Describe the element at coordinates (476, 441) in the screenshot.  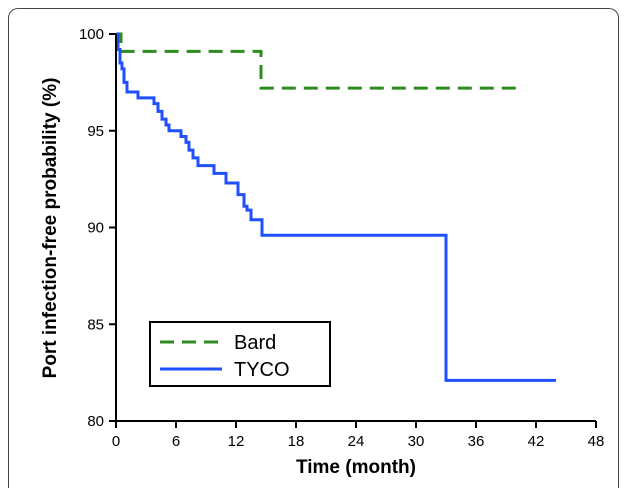
I see `x-tick-label: 36` at that location.